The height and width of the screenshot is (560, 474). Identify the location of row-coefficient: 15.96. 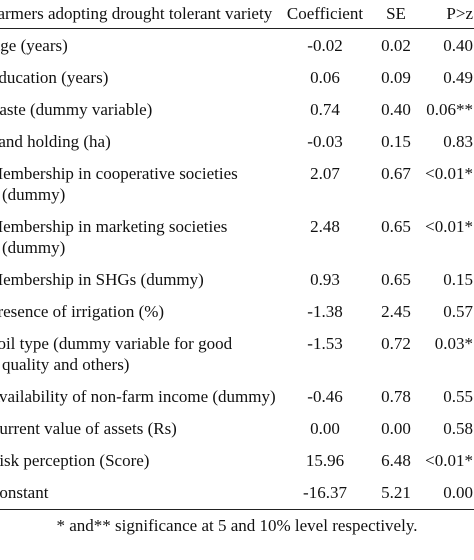
(325, 460).